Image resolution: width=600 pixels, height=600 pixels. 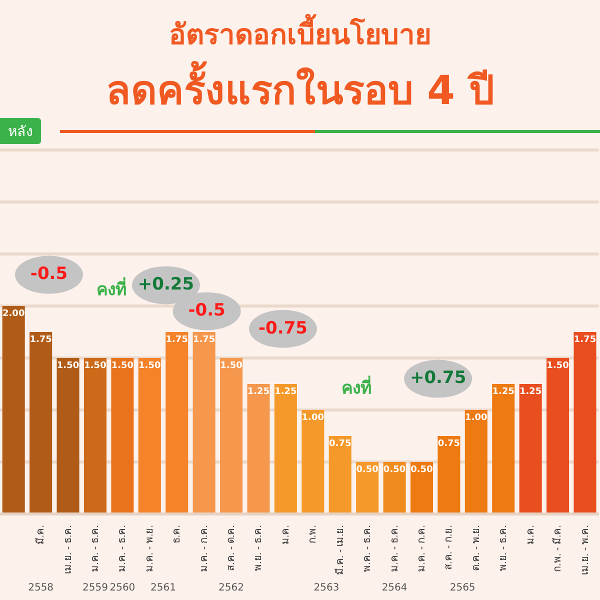 I want to click on text: 2559, so click(x=95, y=588).